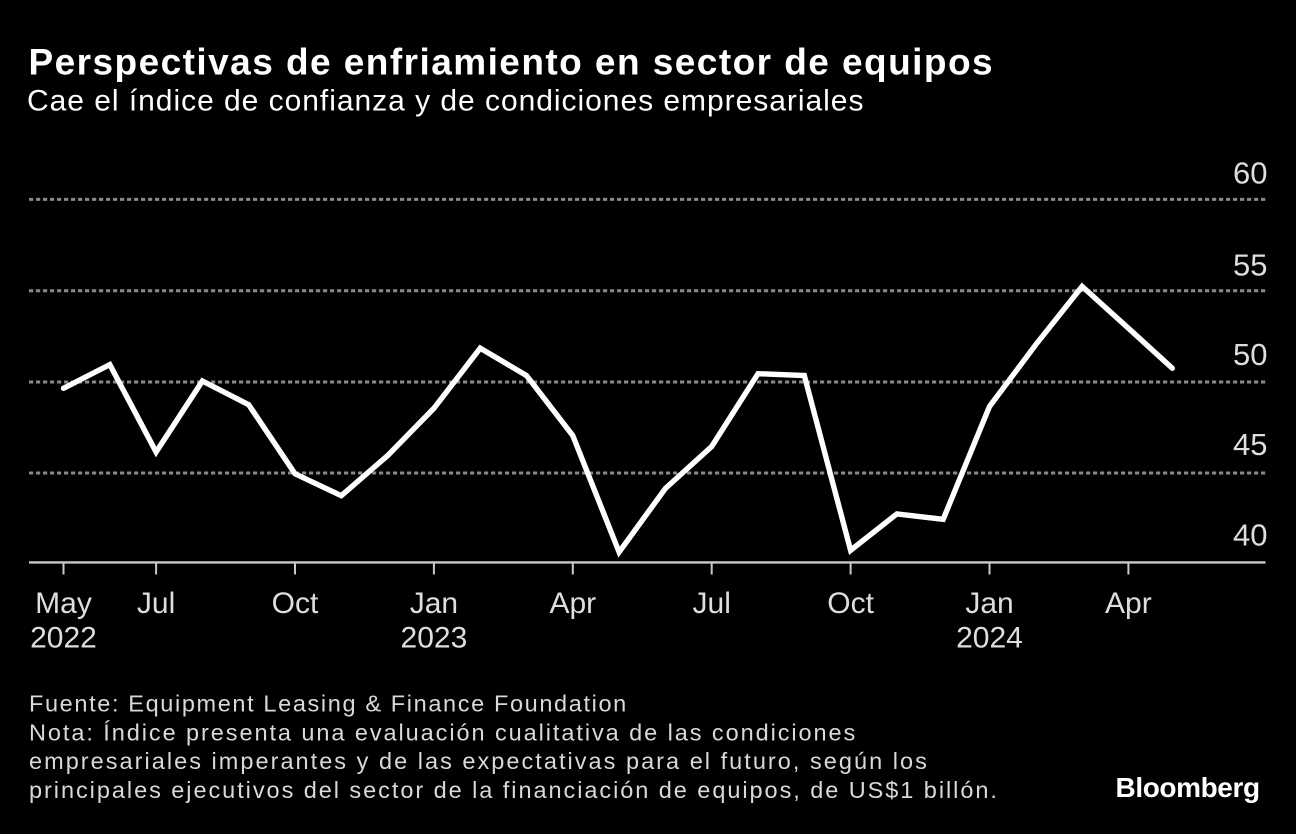 The image size is (1296, 834). What do you see at coordinates (1250, 264) in the screenshot?
I see `svg-text: 55` at bounding box center [1250, 264].